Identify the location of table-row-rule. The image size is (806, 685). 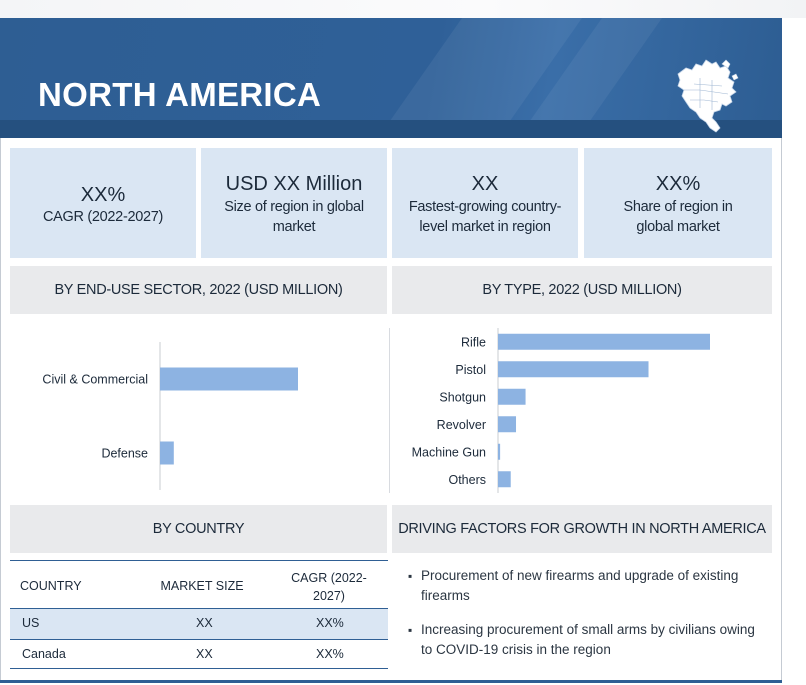
(199, 639).